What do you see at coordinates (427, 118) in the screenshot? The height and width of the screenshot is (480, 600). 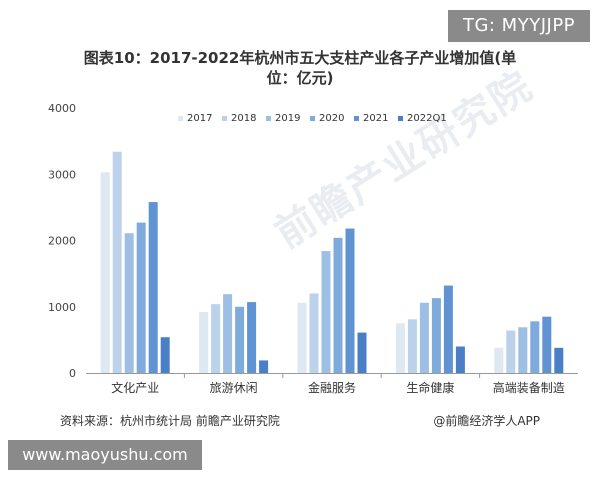 I see `legend-label-5: 2022Q1` at bounding box center [427, 118].